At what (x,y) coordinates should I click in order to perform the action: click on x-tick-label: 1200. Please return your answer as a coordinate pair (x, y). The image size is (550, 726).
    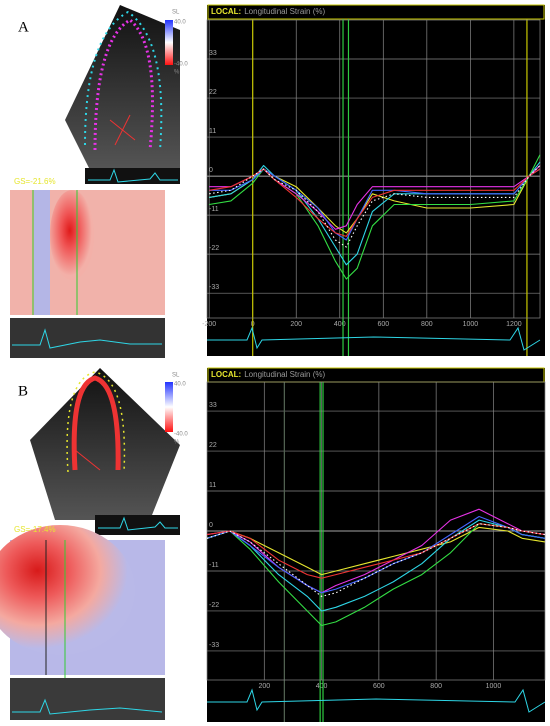
    Looking at the image, I should click on (514, 324).